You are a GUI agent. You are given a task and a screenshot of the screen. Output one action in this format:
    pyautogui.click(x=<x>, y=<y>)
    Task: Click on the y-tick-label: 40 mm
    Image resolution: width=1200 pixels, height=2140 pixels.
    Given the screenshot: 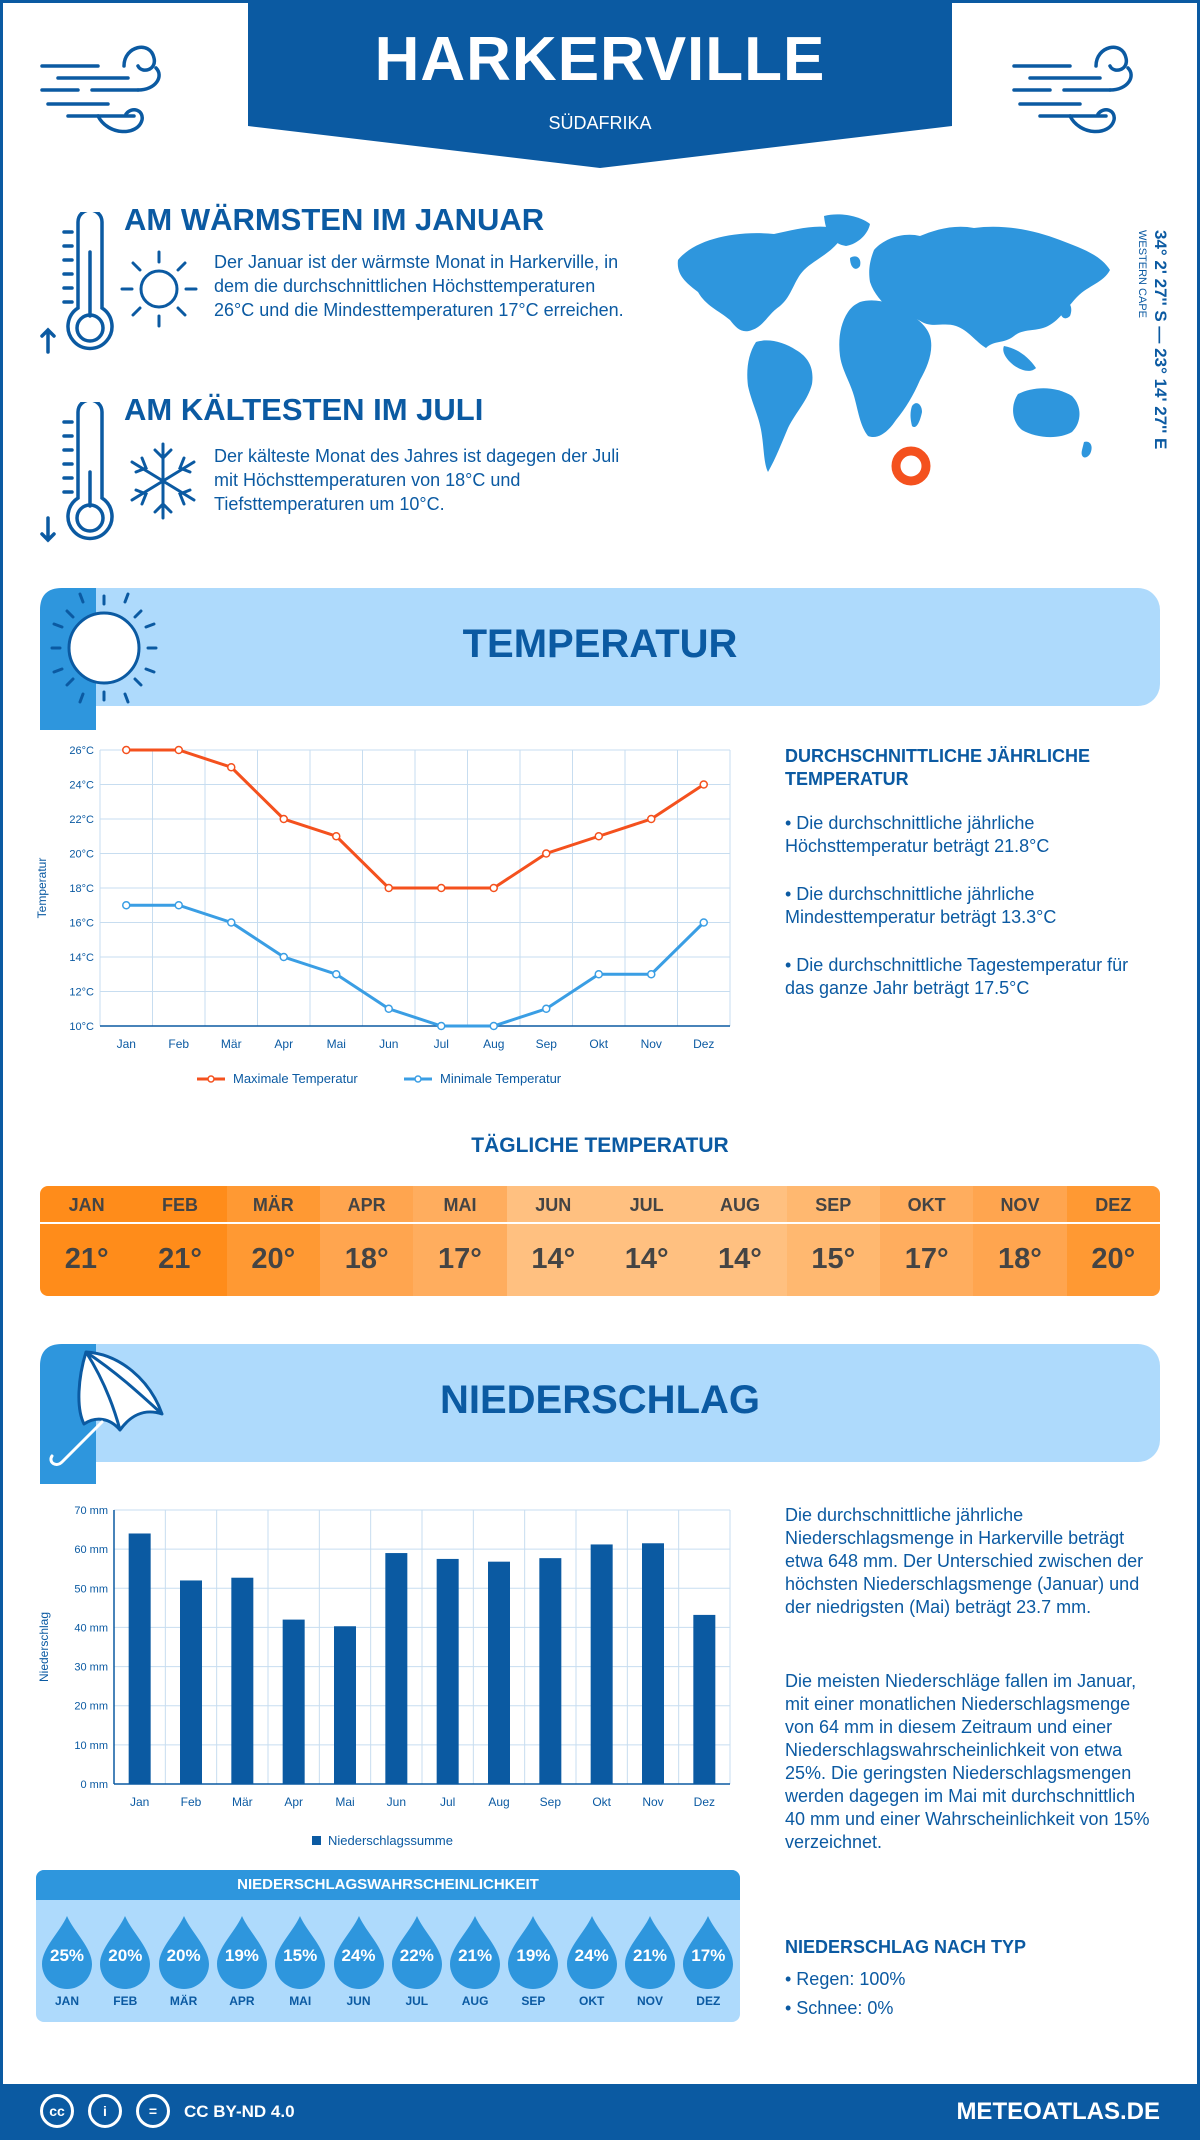 What is the action you would take?
    pyautogui.click(x=91, y=1628)
    